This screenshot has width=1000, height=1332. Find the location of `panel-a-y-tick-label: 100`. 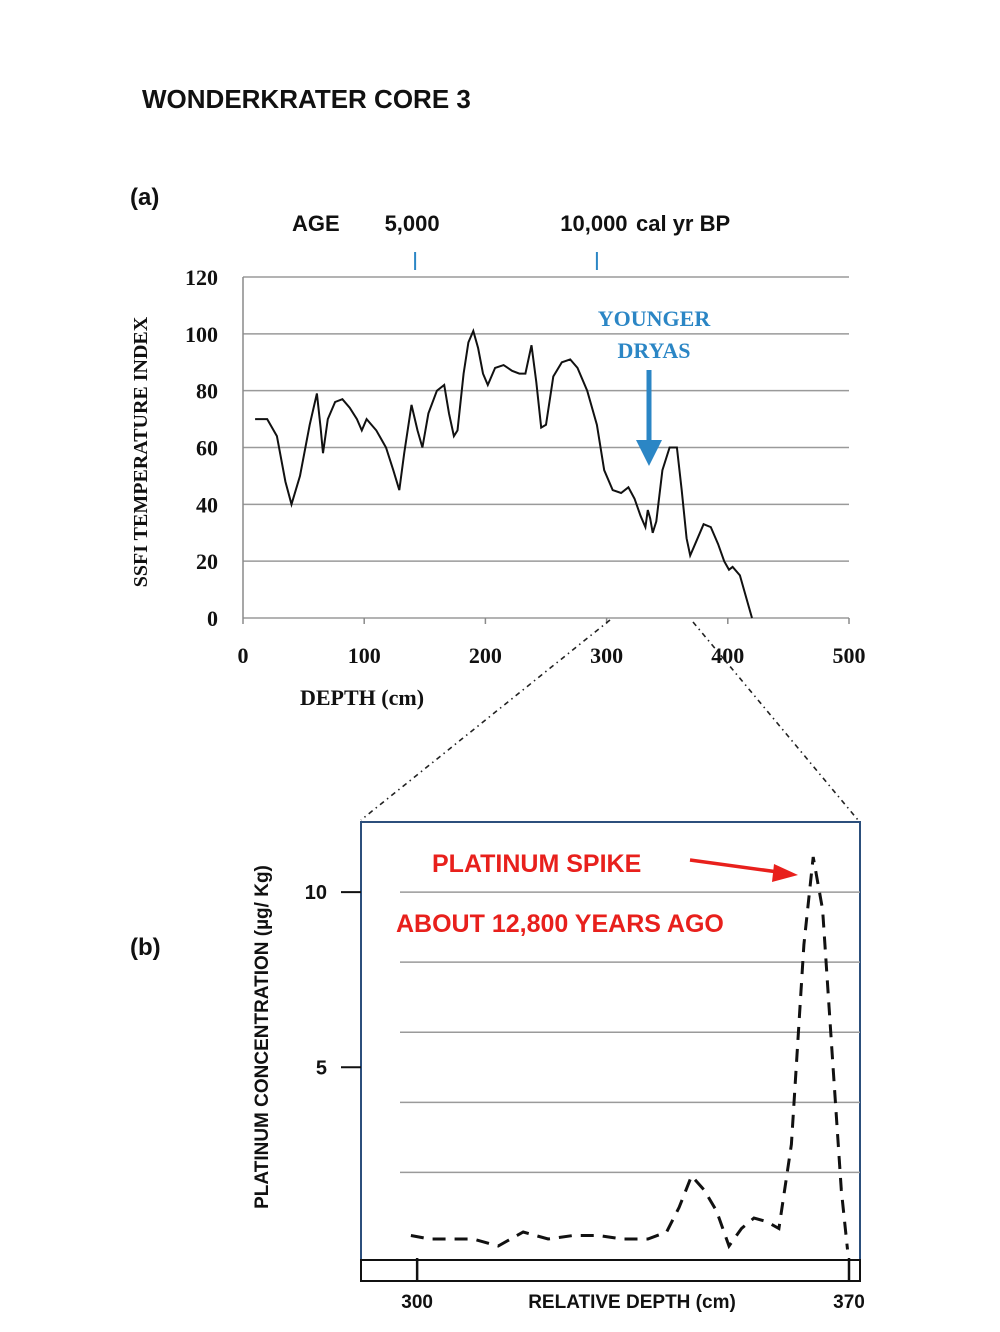

panel-a-y-tick-label: 100 is located at coordinates (201, 334).